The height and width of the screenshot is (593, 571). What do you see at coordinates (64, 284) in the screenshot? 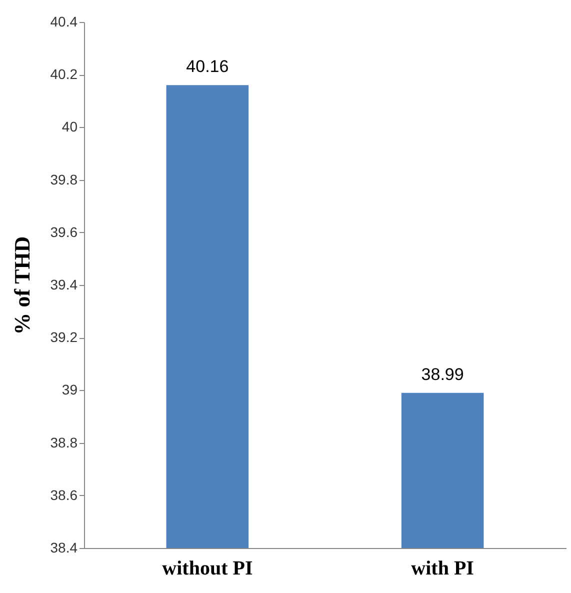
I see `y-tick-label: 39.4` at bounding box center [64, 284].